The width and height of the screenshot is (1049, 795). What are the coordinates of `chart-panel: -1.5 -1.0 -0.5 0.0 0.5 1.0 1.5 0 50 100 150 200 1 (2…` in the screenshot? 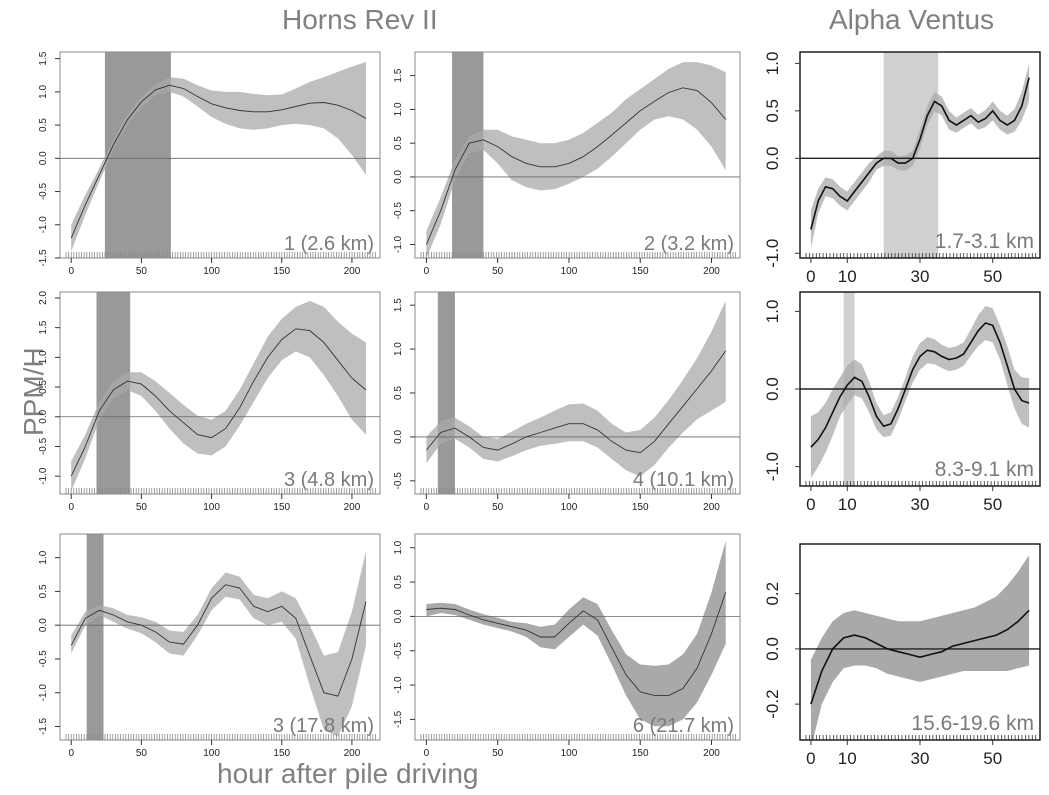 It's located at (209, 164).